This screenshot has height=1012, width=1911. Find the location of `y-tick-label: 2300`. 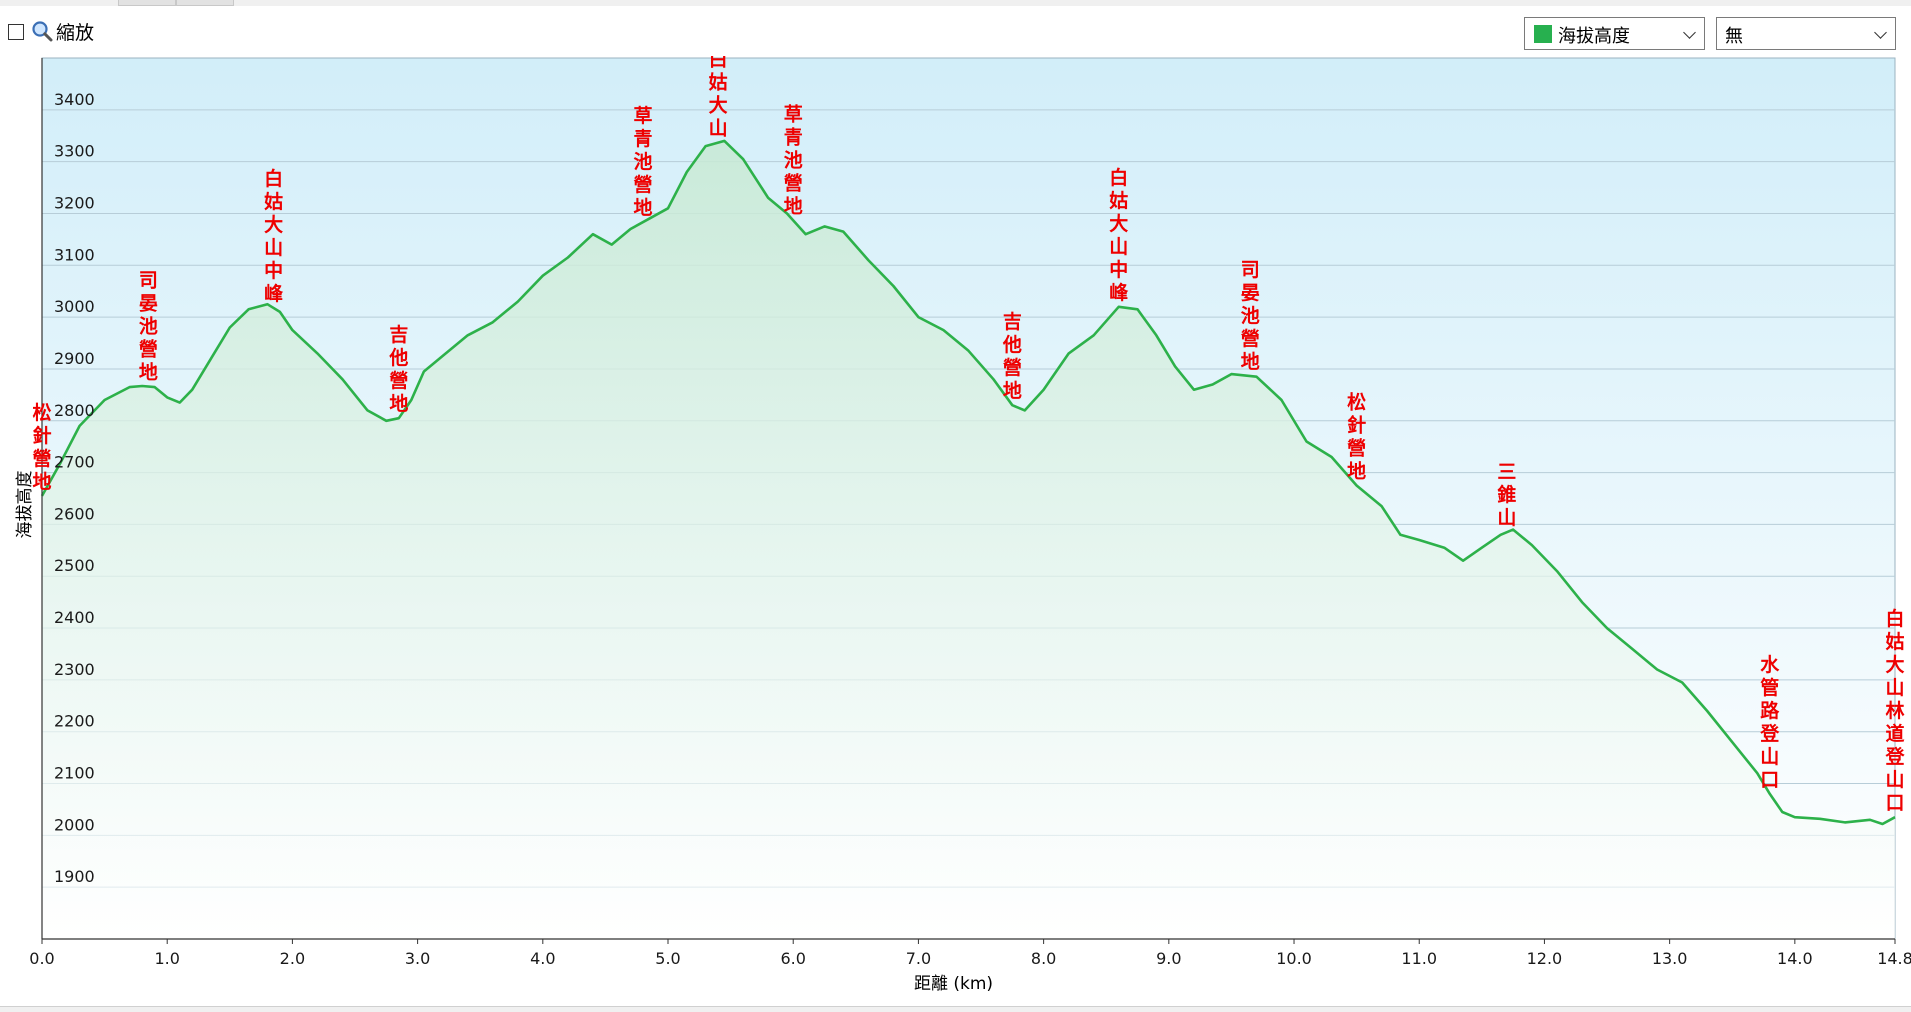

y-tick-label: 2300 is located at coordinates (74, 669).